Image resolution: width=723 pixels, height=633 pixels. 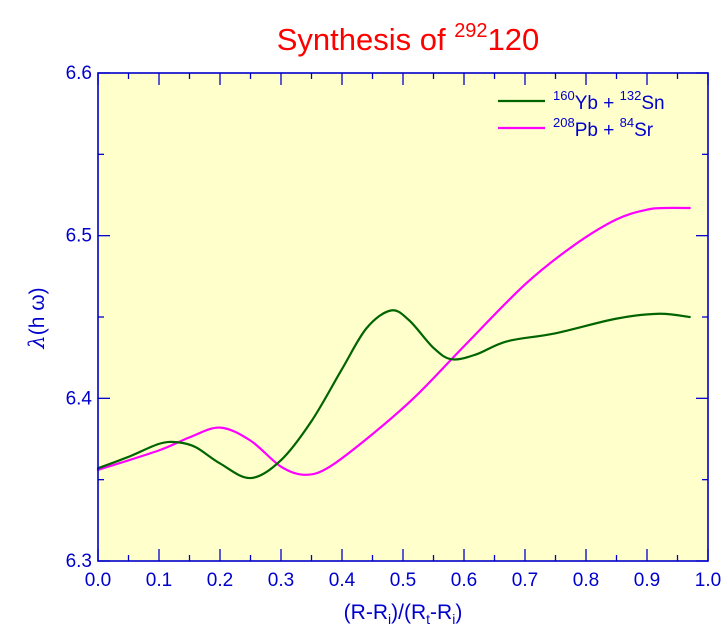 I want to click on x-tick-label: 0.5, so click(x=403, y=580).